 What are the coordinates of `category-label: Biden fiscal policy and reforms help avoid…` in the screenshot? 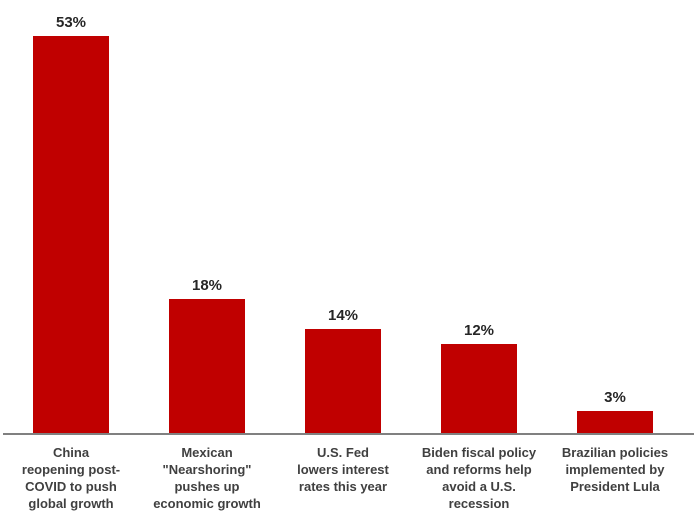 It's located at (479, 478).